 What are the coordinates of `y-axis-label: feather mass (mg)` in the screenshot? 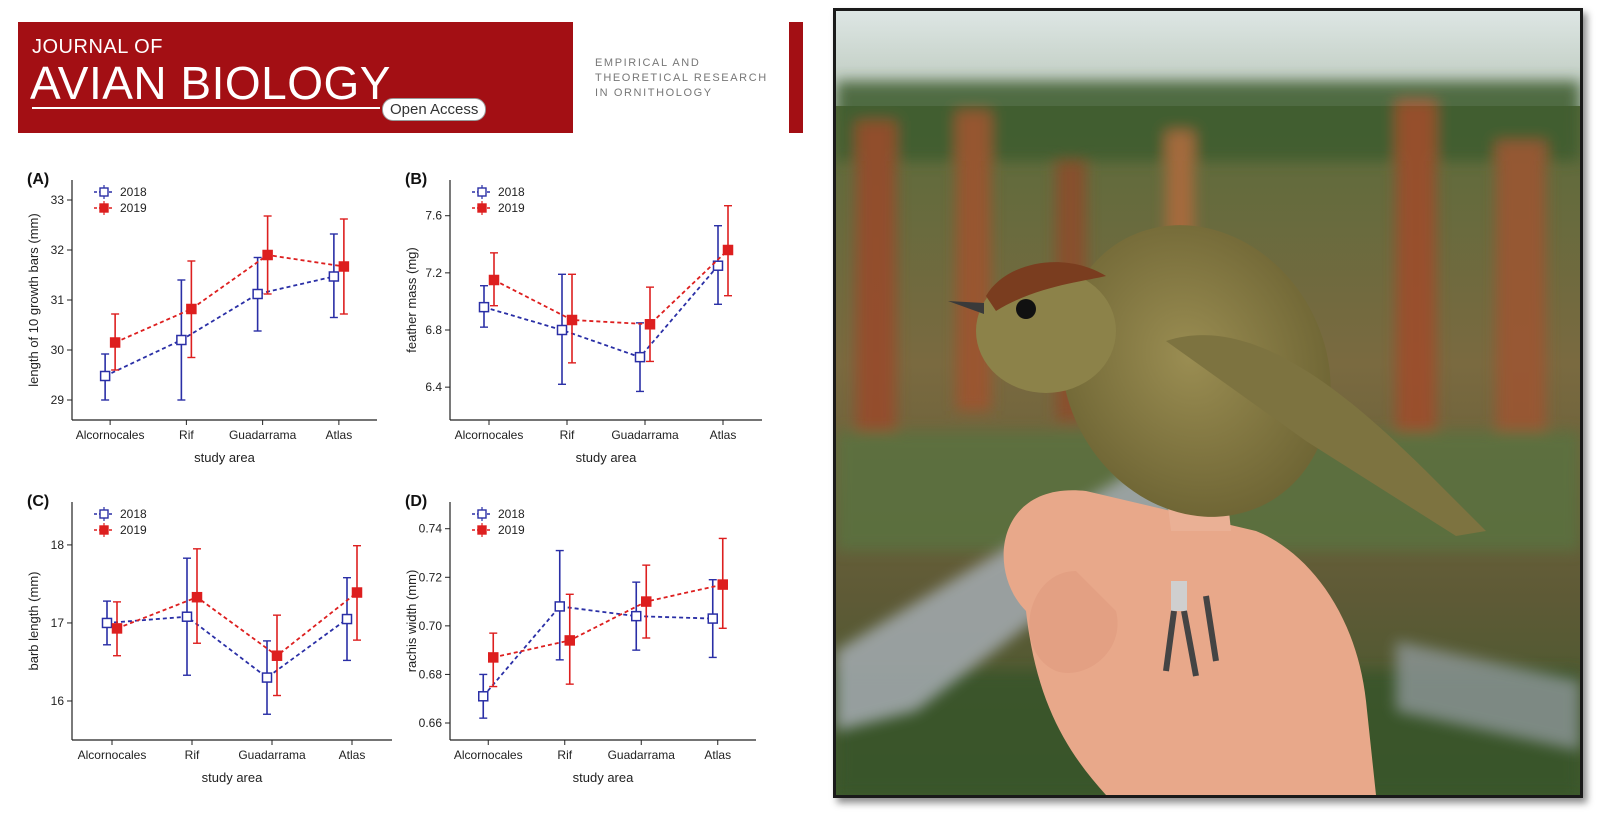 It's located at (411, 299).